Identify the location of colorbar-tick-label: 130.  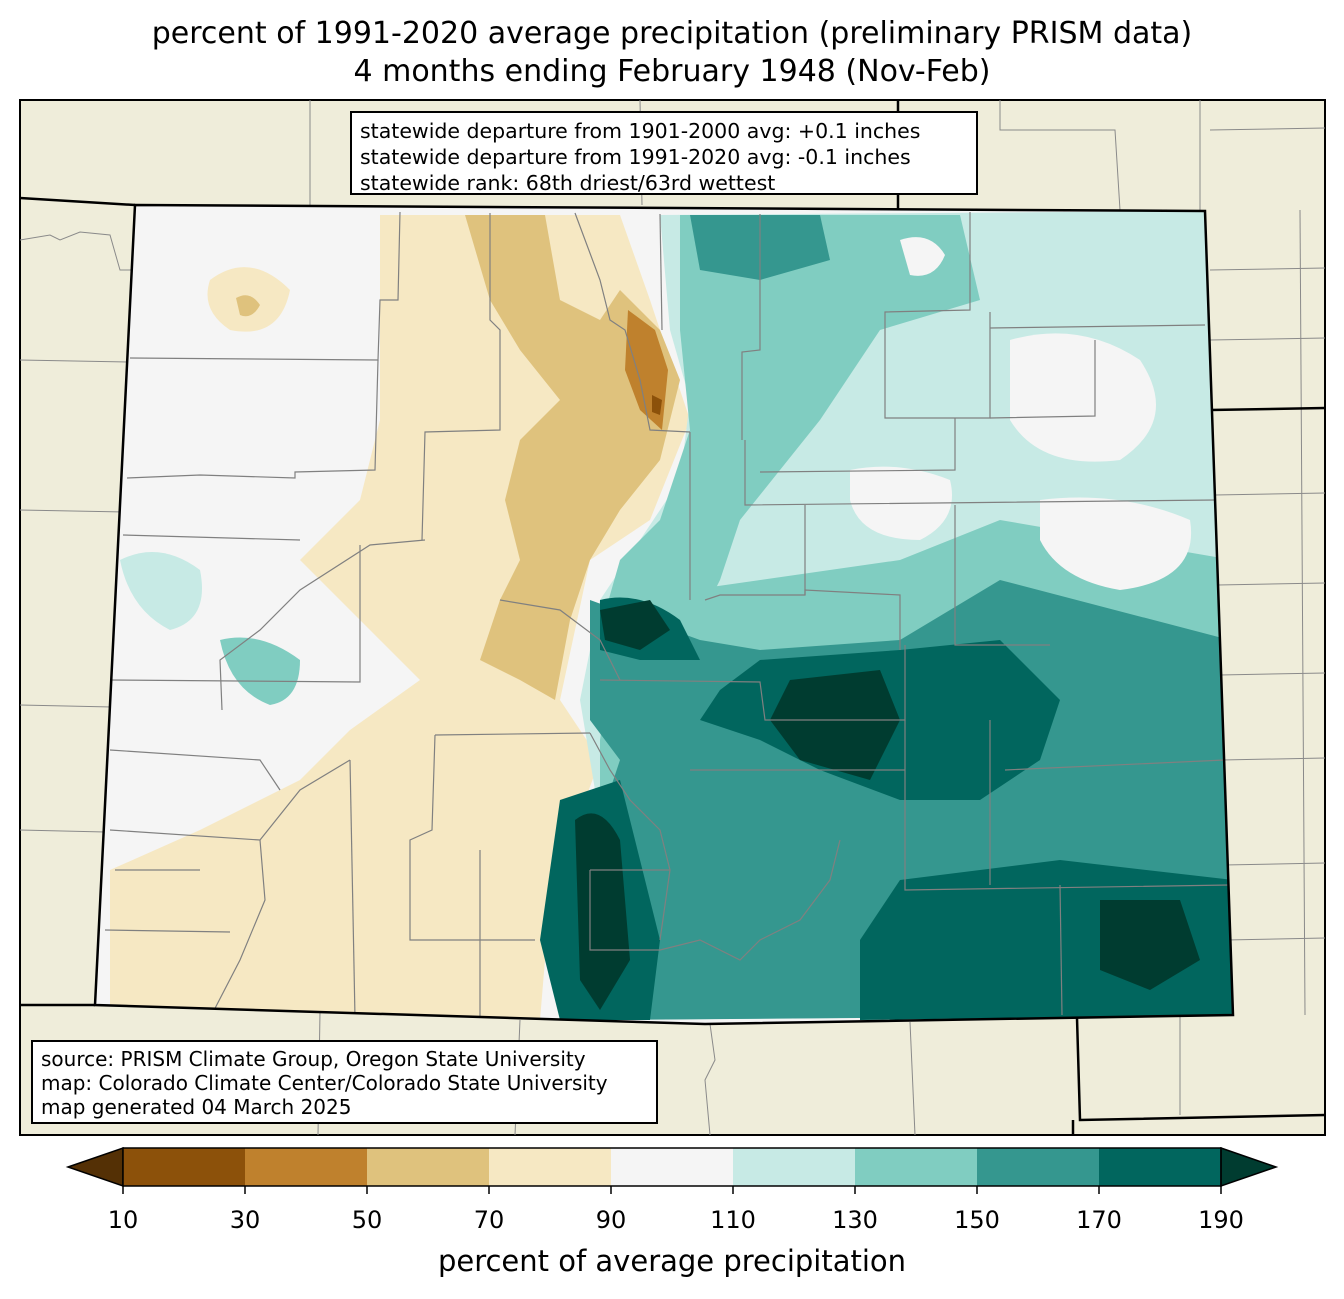
(855, 1220).